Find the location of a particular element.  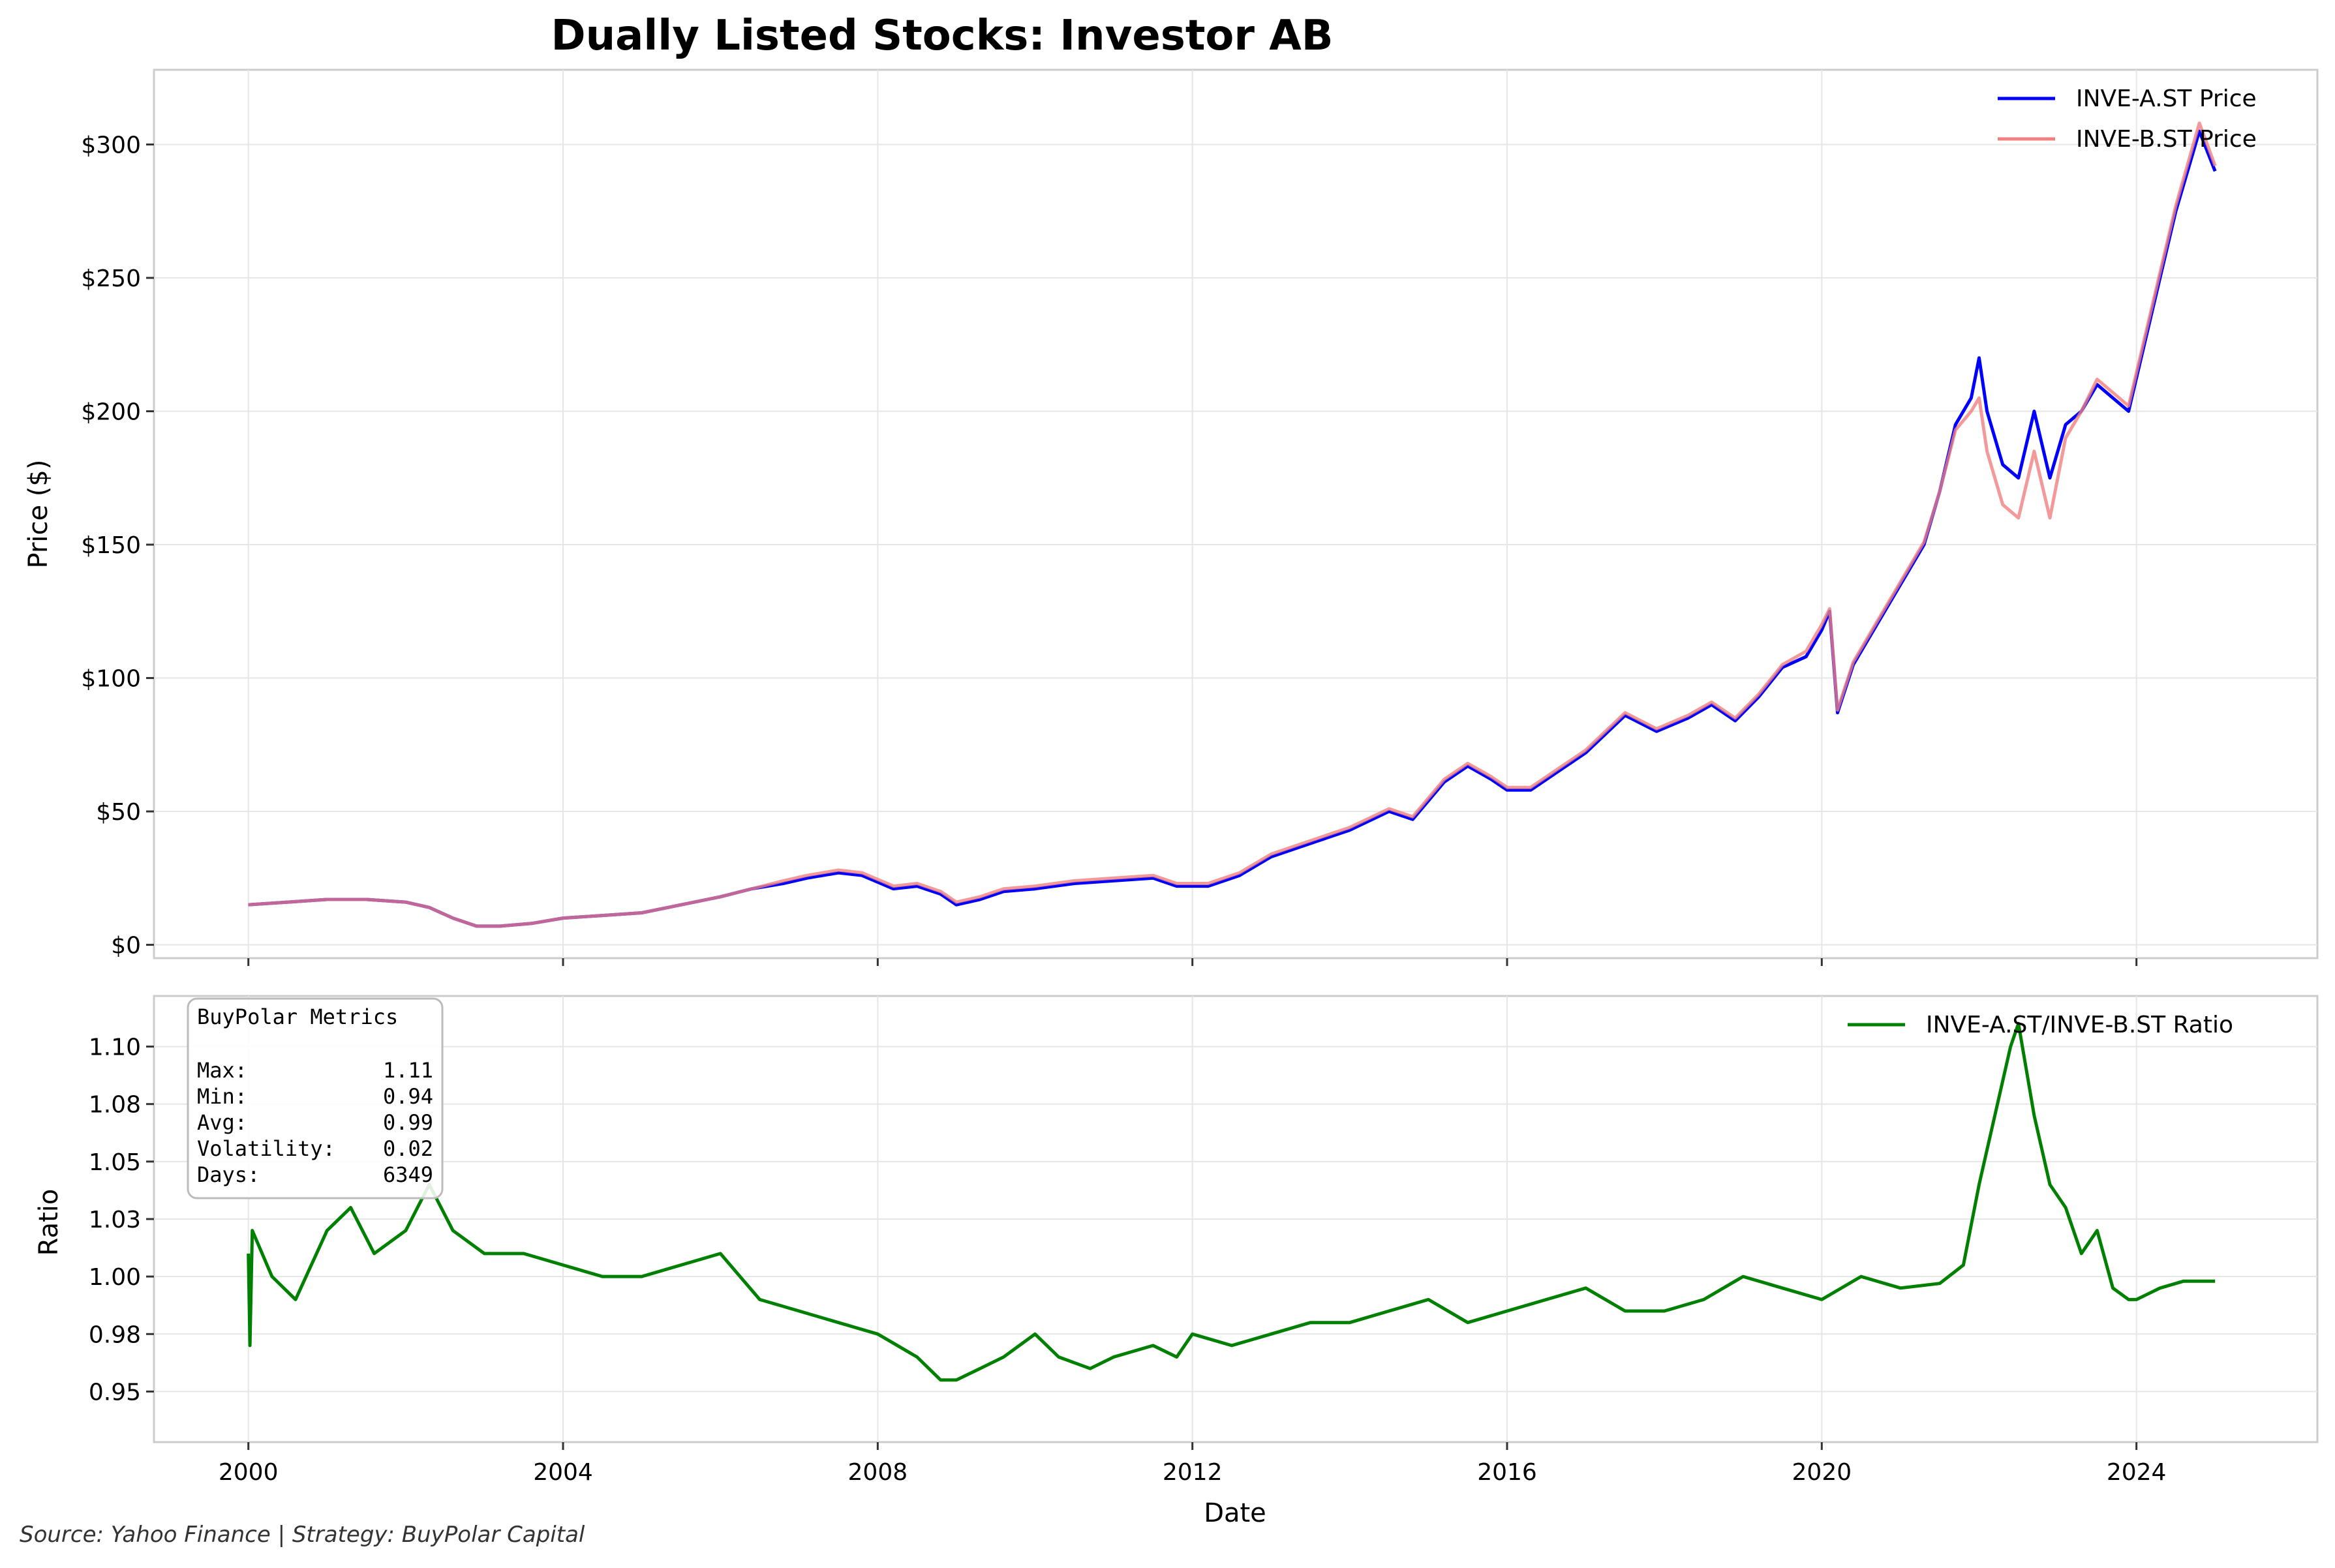

y-tick-label: 0.98 is located at coordinates (115, 1334).